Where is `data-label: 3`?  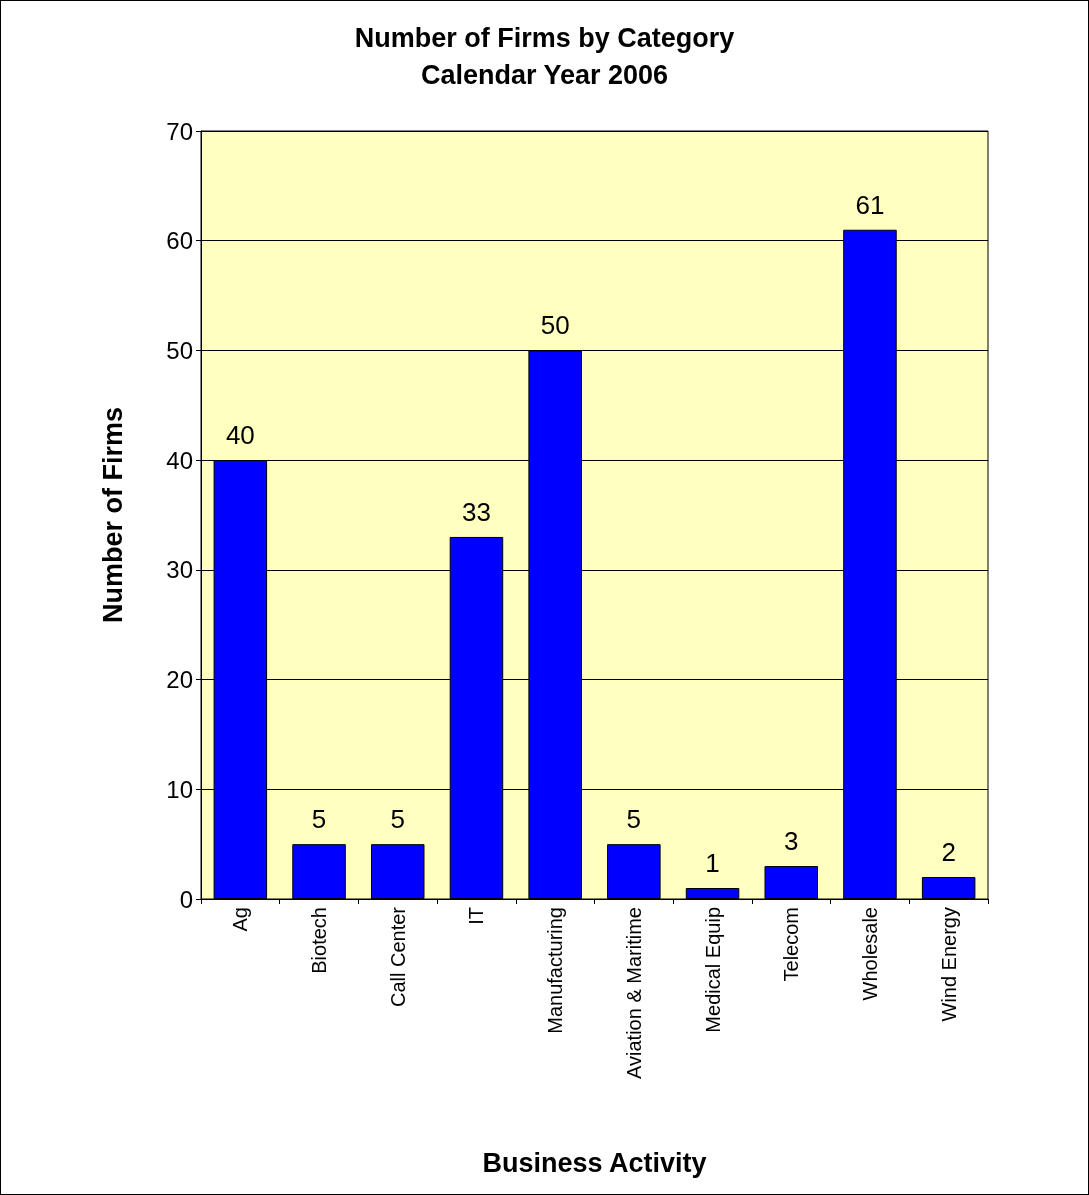 data-label: 3 is located at coordinates (791, 841).